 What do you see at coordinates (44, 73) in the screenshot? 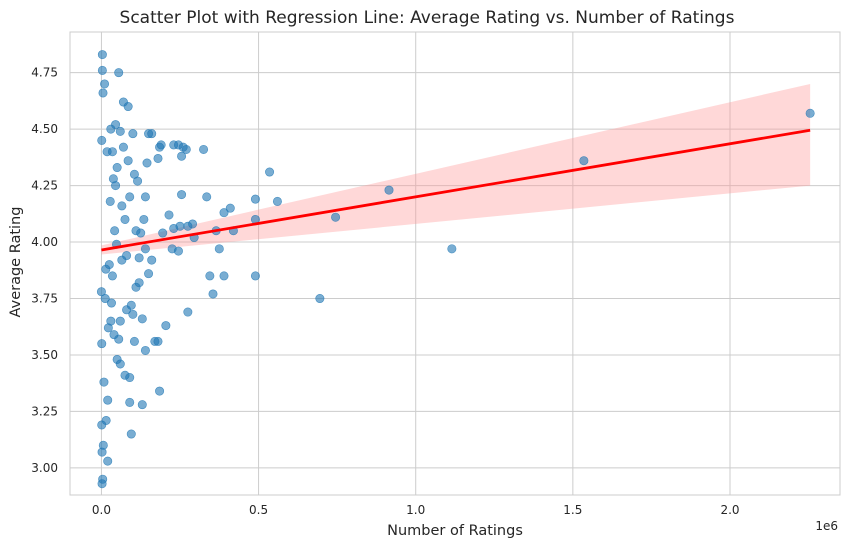
I see `y-tick-label: 4.75` at bounding box center [44, 73].